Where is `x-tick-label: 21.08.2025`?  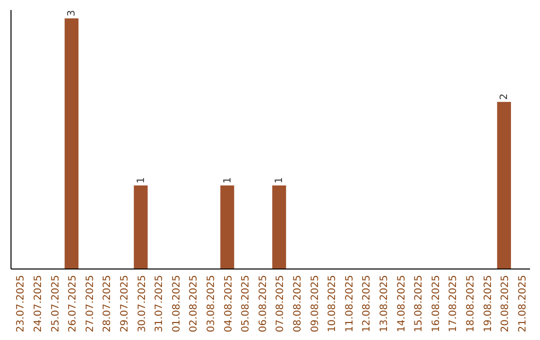 x-tick-label: 21.08.2025 is located at coordinates (522, 303).